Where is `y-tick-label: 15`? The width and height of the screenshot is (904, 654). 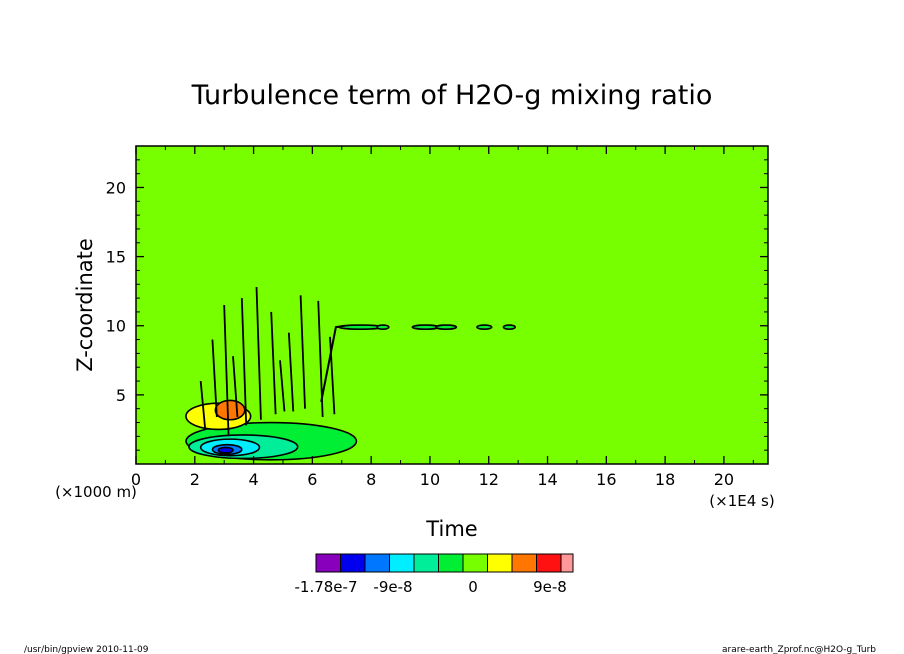 y-tick-label: 15 is located at coordinates (116, 257).